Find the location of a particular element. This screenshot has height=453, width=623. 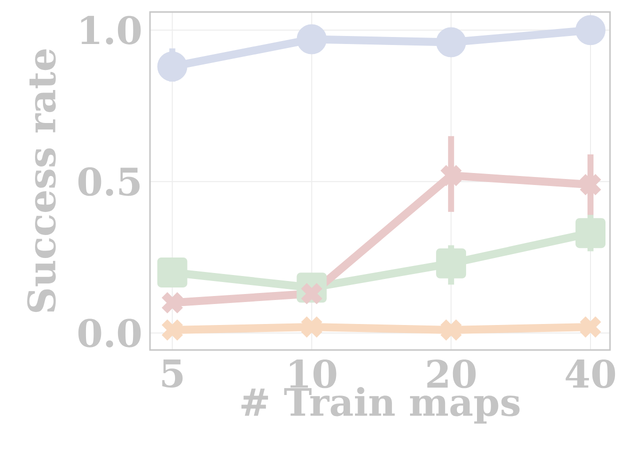

x-tick-label: 5 is located at coordinates (172, 374).